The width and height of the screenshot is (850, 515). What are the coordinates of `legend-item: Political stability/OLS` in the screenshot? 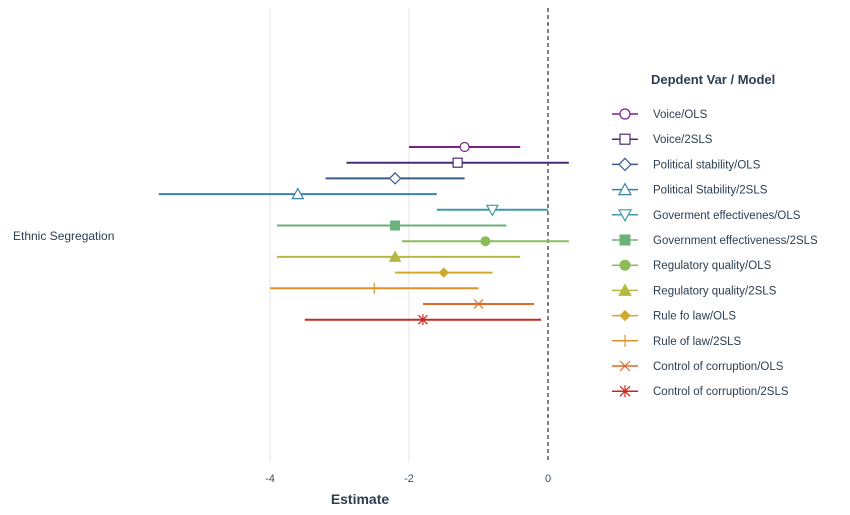 It's located at (686, 164).